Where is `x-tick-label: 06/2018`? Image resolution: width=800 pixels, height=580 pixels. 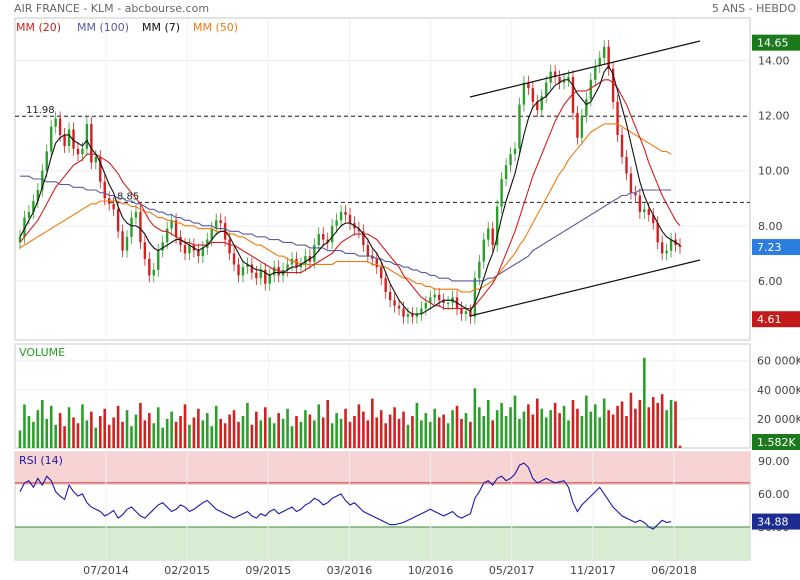 x-tick-label: 06/2018 is located at coordinates (674, 570).